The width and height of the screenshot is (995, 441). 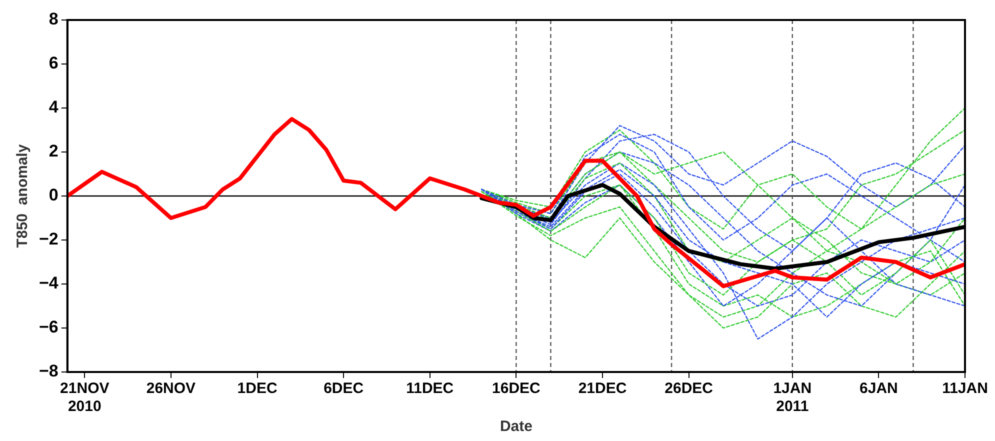 I want to click on x-tick-label: 16DEC, so click(x=516, y=389).